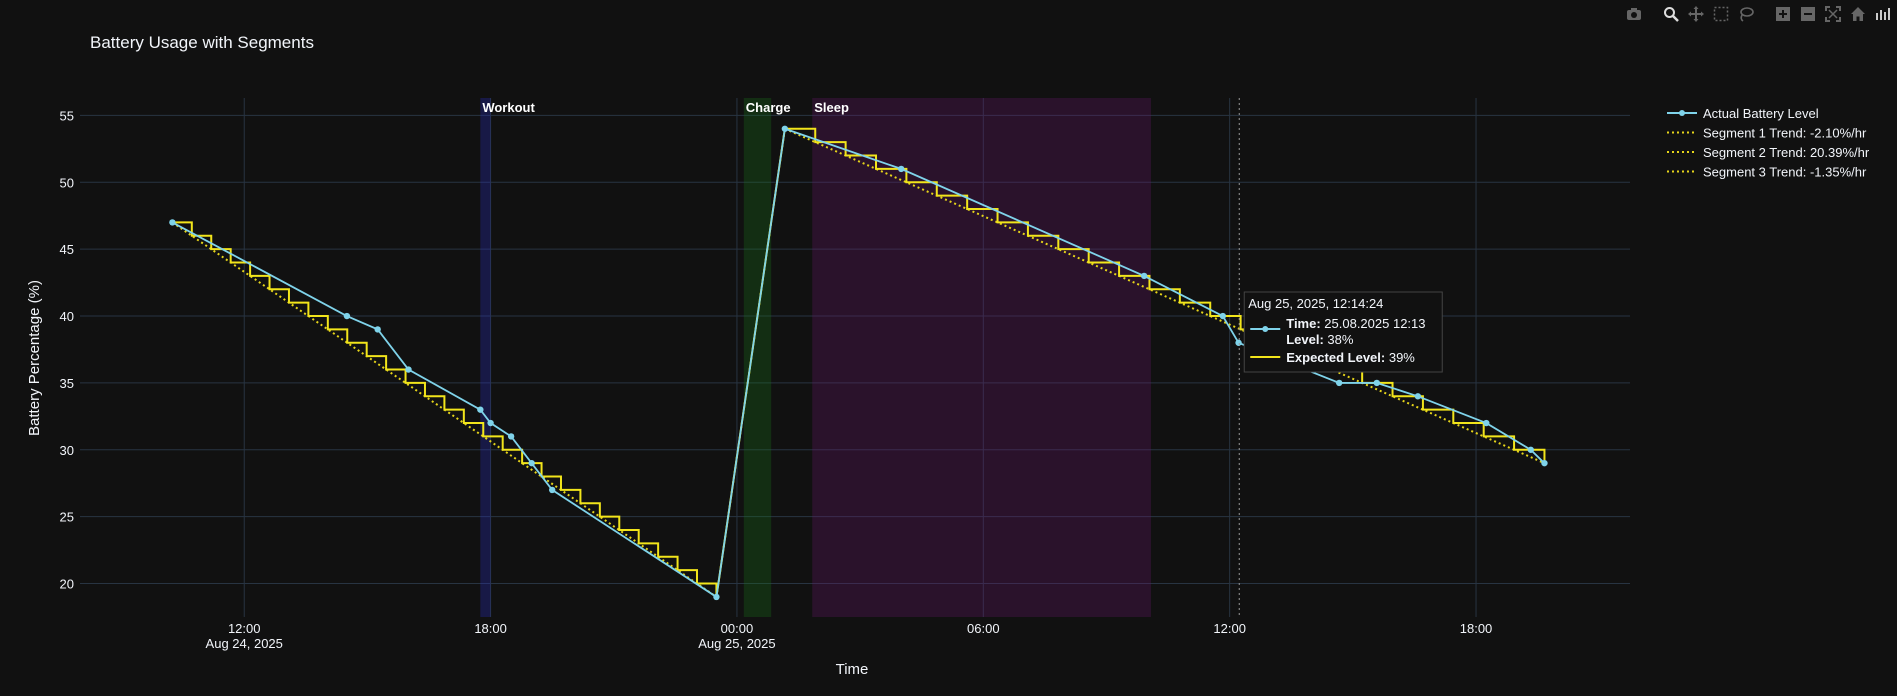 The width and height of the screenshot is (1897, 696). I want to click on hover-tooltip-box, so click(1343, 332).